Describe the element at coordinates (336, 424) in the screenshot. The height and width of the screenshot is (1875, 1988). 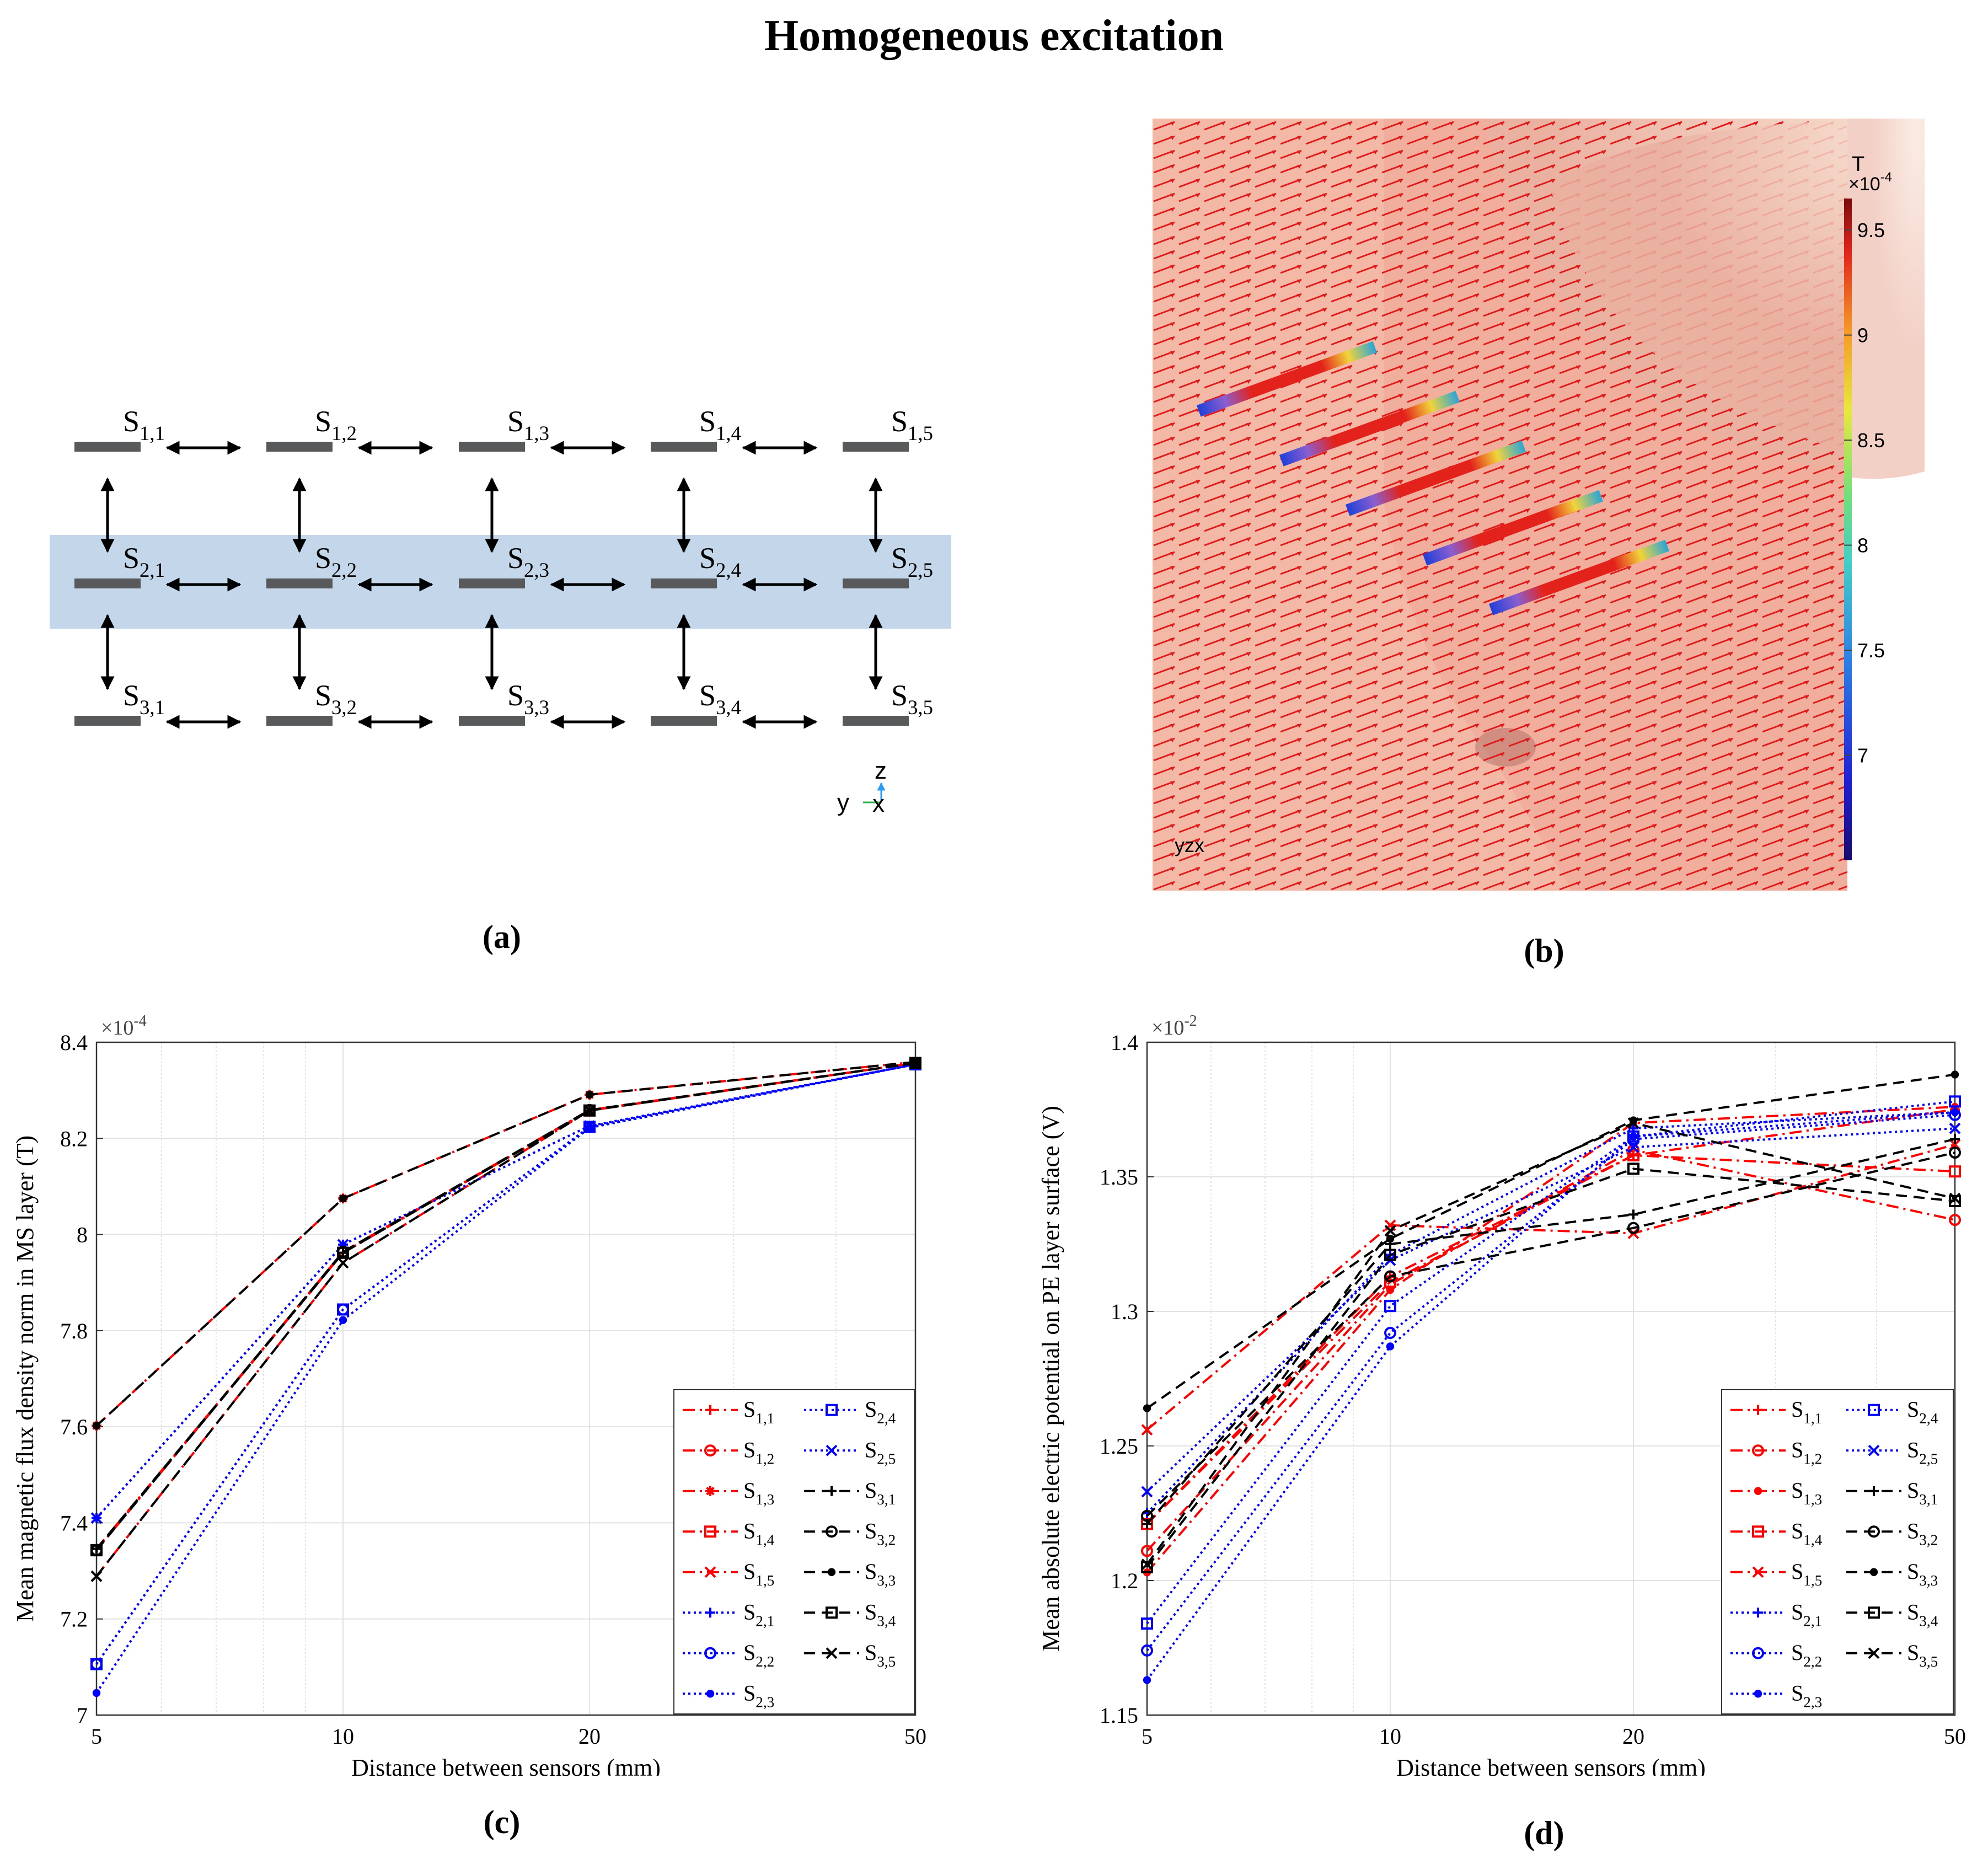
I see `sensor-label: S1,2` at that location.